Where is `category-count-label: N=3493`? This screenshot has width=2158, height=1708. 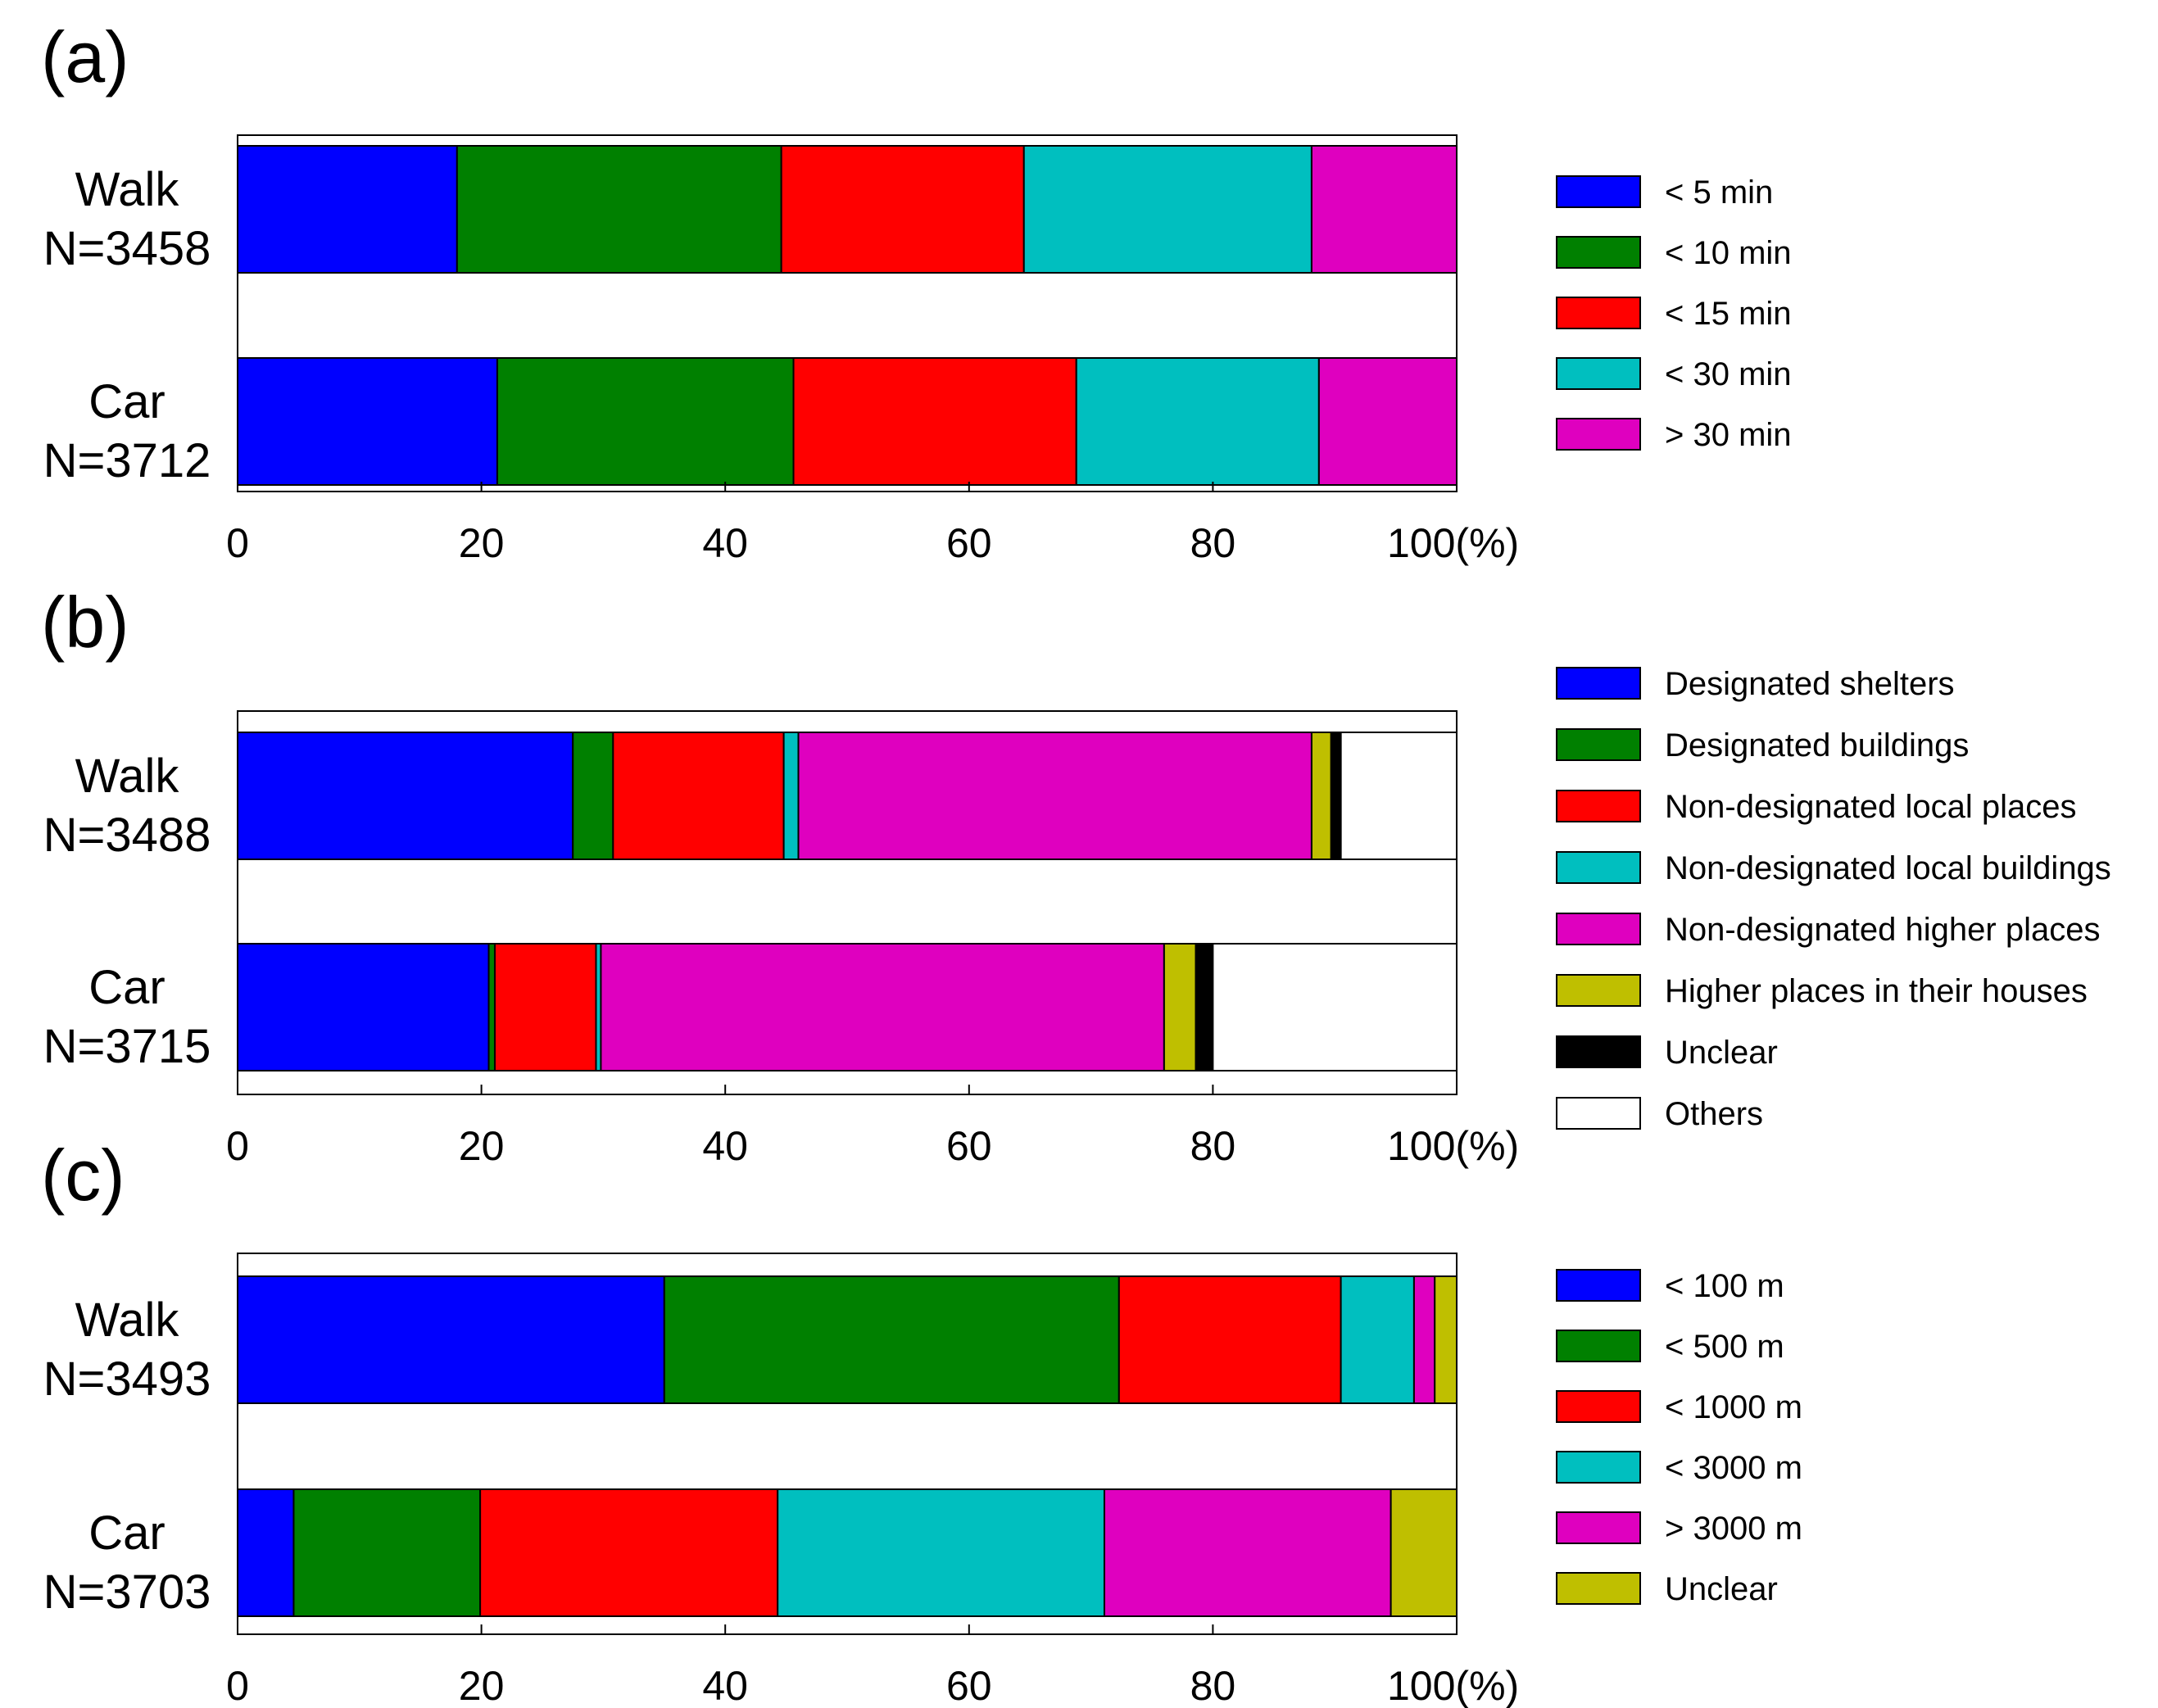
category-count-label: N=3493 is located at coordinates (127, 1379).